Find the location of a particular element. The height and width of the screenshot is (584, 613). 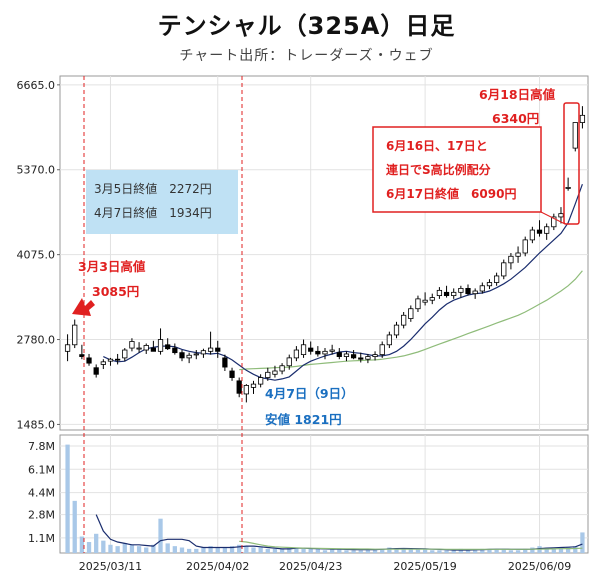

volume-tick-label: 6.1M is located at coordinates (41, 469).